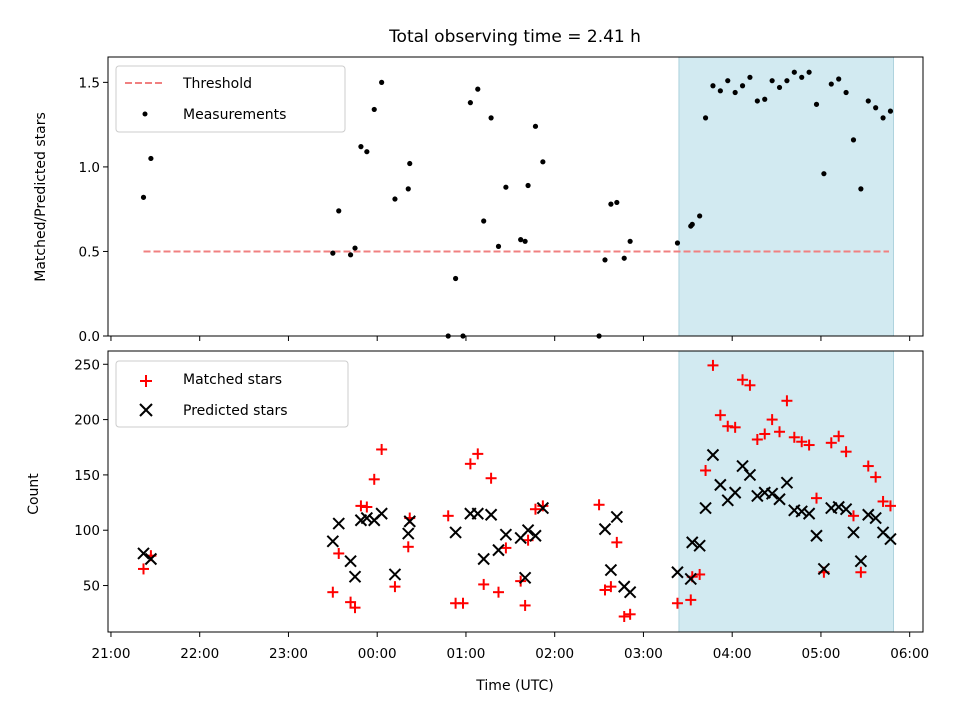 The image size is (960, 720). What do you see at coordinates (89, 168) in the screenshot?
I see `y-tick-label: 1.0` at bounding box center [89, 168].